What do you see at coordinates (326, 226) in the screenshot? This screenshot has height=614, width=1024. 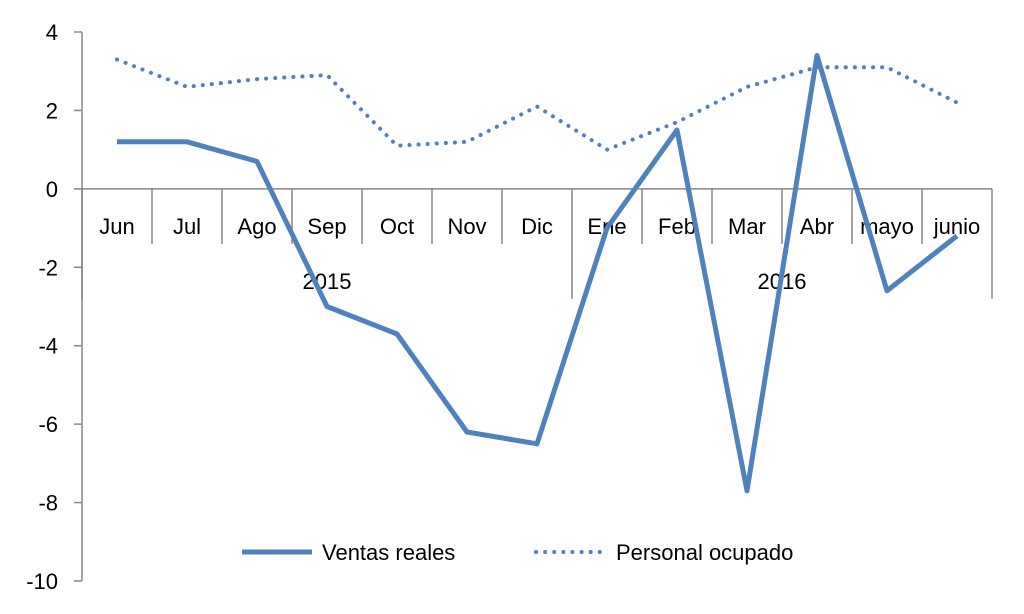 I see `category-label: Sep` at bounding box center [326, 226].